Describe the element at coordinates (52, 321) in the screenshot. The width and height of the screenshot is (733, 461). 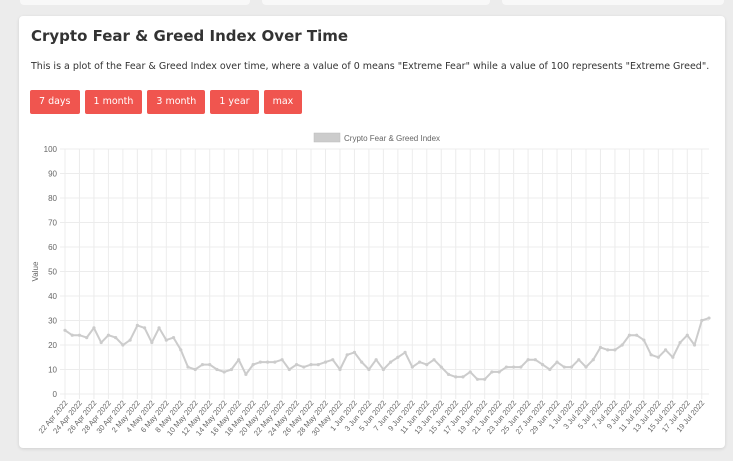
I see `y-tick-label: 30` at that location.